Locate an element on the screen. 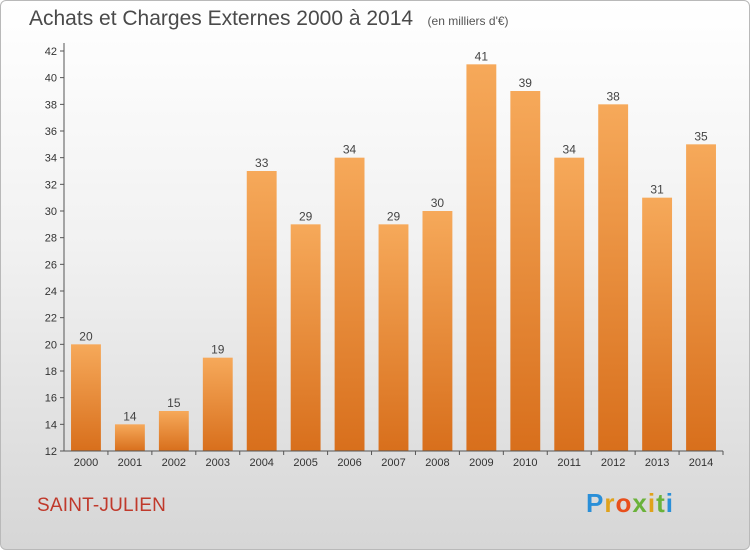  x-tick-label-2008: 2008 is located at coordinates (437, 463).